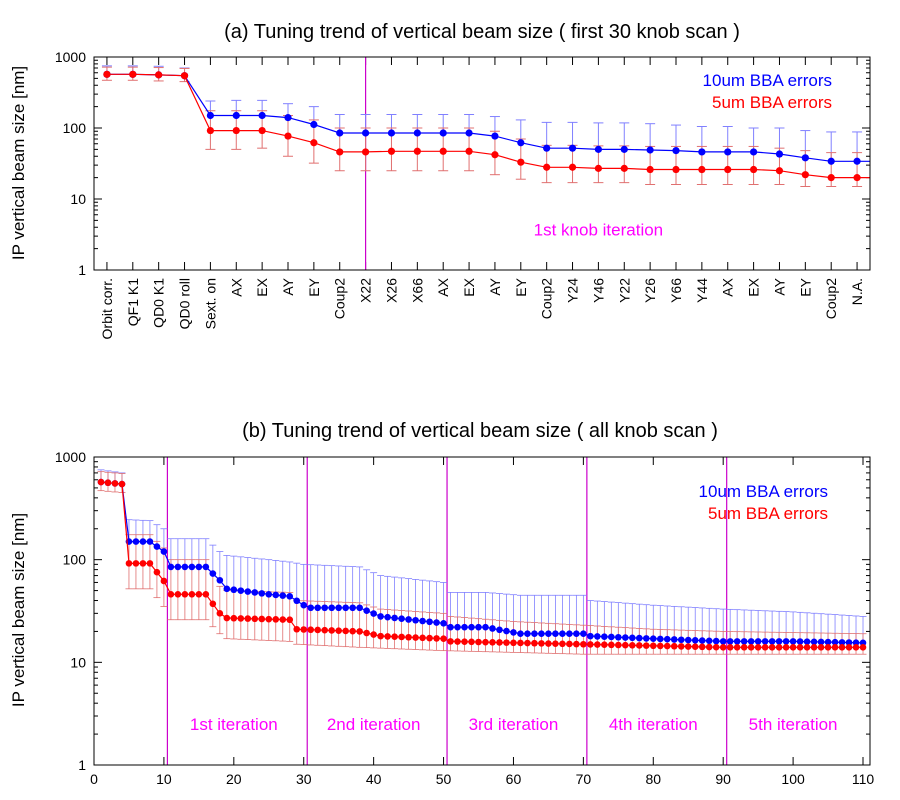 This screenshot has width=900, height=800. Describe the element at coordinates (598, 230) in the screenshot. I see `chart-a-annotations: 1st knob iteration` at that location.